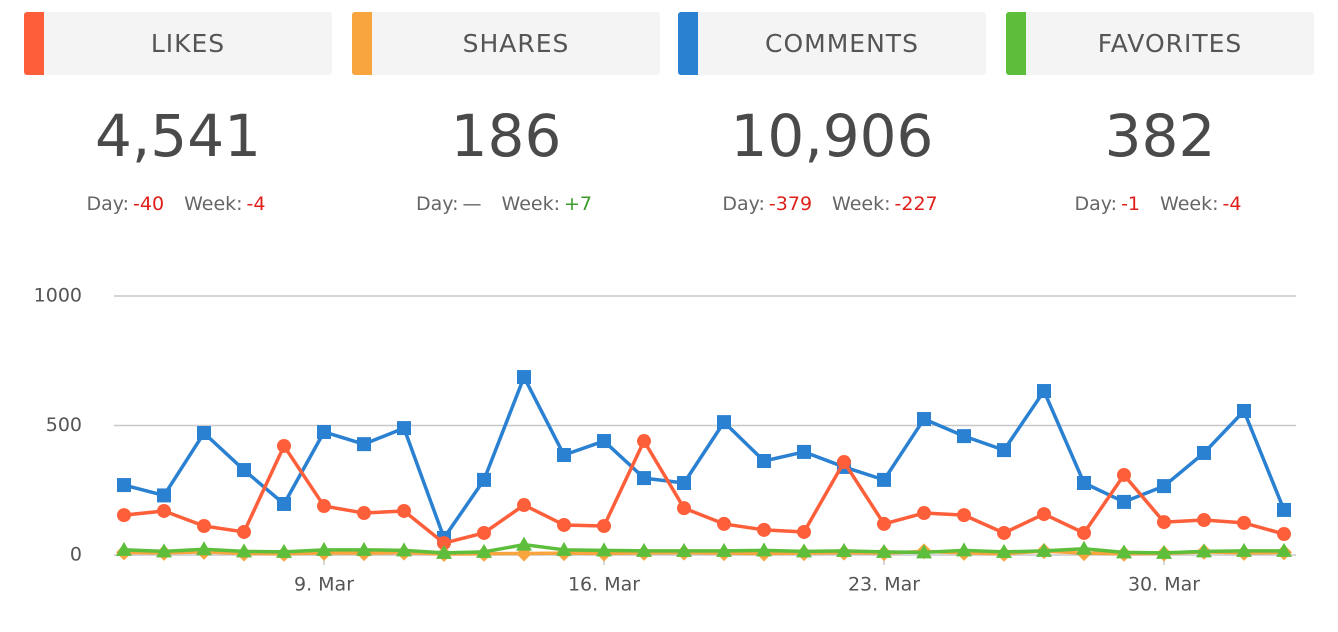 The height and width of the screenshot is (632, 1338). I want to click on day-value: —, so click(472, 204).